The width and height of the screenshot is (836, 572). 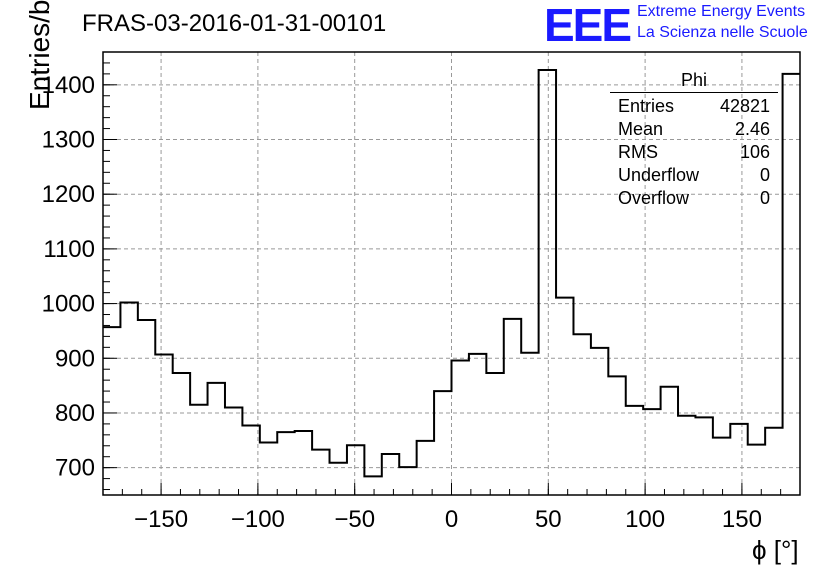 What do you see at coordinates (75, 468) in the screenshot?
I see `y-tick-label: 700` at bounding box center [75, 468].